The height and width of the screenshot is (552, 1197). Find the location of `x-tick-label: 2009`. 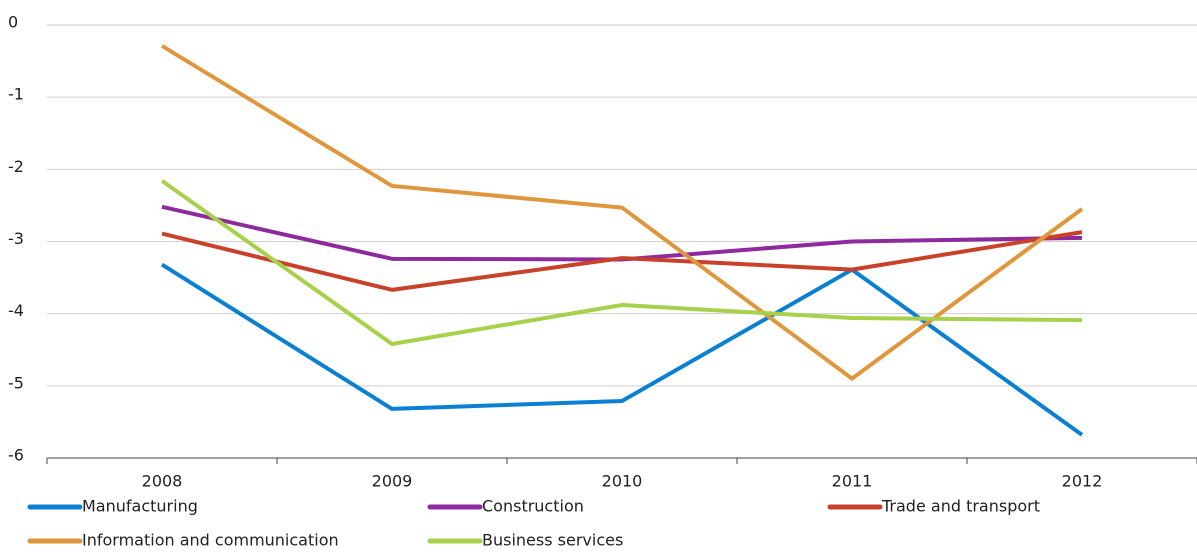

x-tick-label: 2009 is located at coordinates (392, 481).